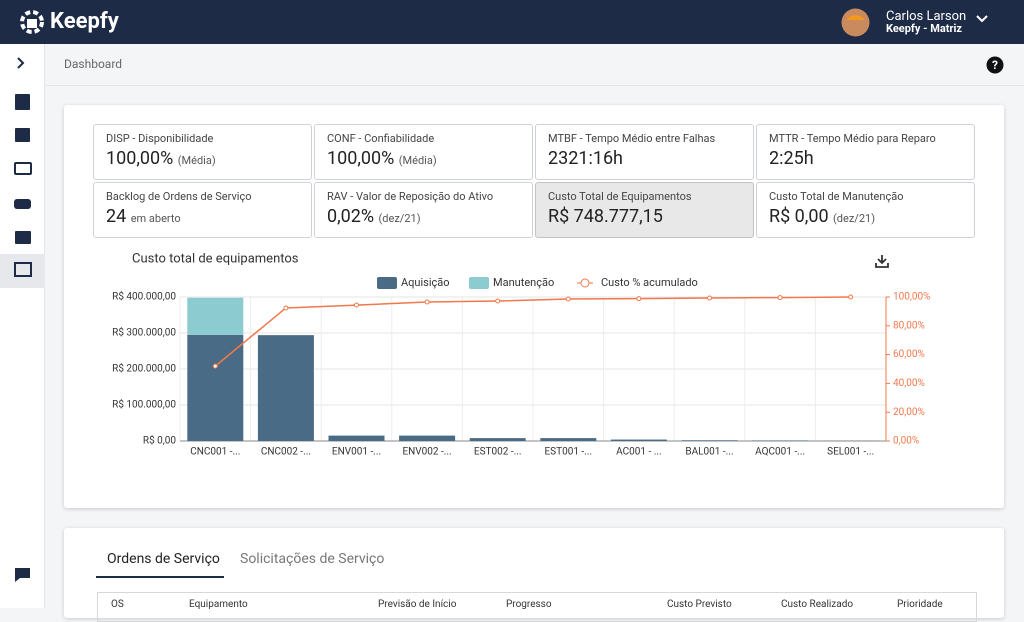  What do you see at coordinates (529, 604) in the screenshot?
I see `column-header: Progresso` at bounding box center [529, 604].